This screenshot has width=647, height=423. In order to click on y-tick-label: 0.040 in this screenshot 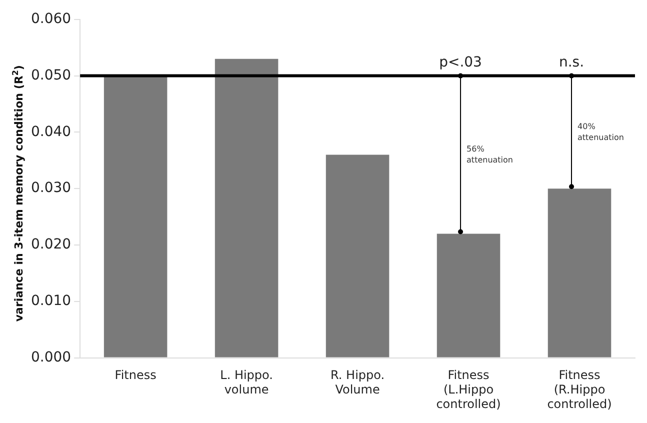, I will do `click(51, 132)`.